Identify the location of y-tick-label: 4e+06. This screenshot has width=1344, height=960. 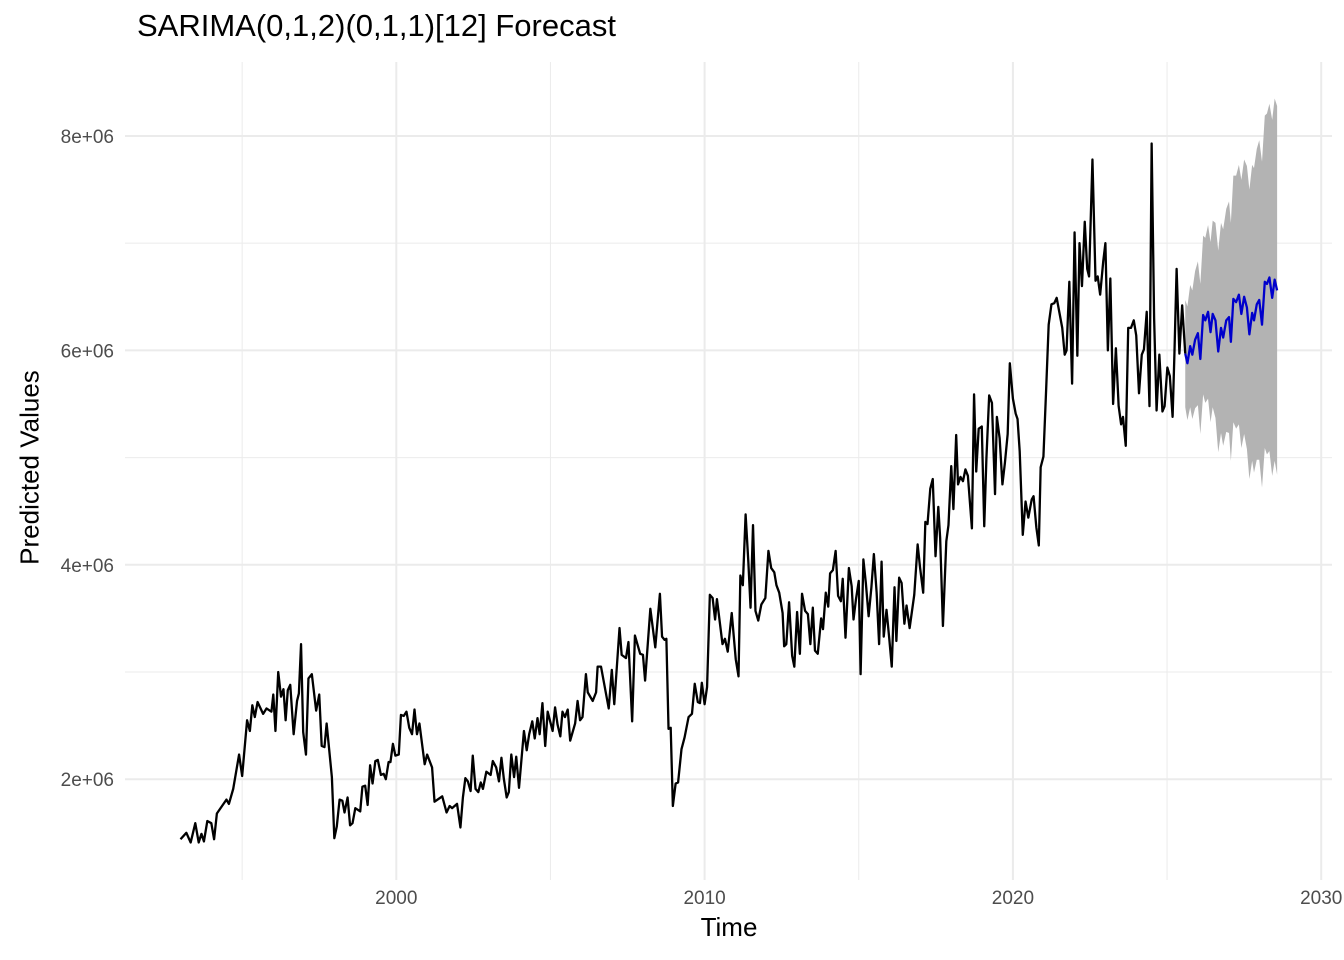
(87, 566).